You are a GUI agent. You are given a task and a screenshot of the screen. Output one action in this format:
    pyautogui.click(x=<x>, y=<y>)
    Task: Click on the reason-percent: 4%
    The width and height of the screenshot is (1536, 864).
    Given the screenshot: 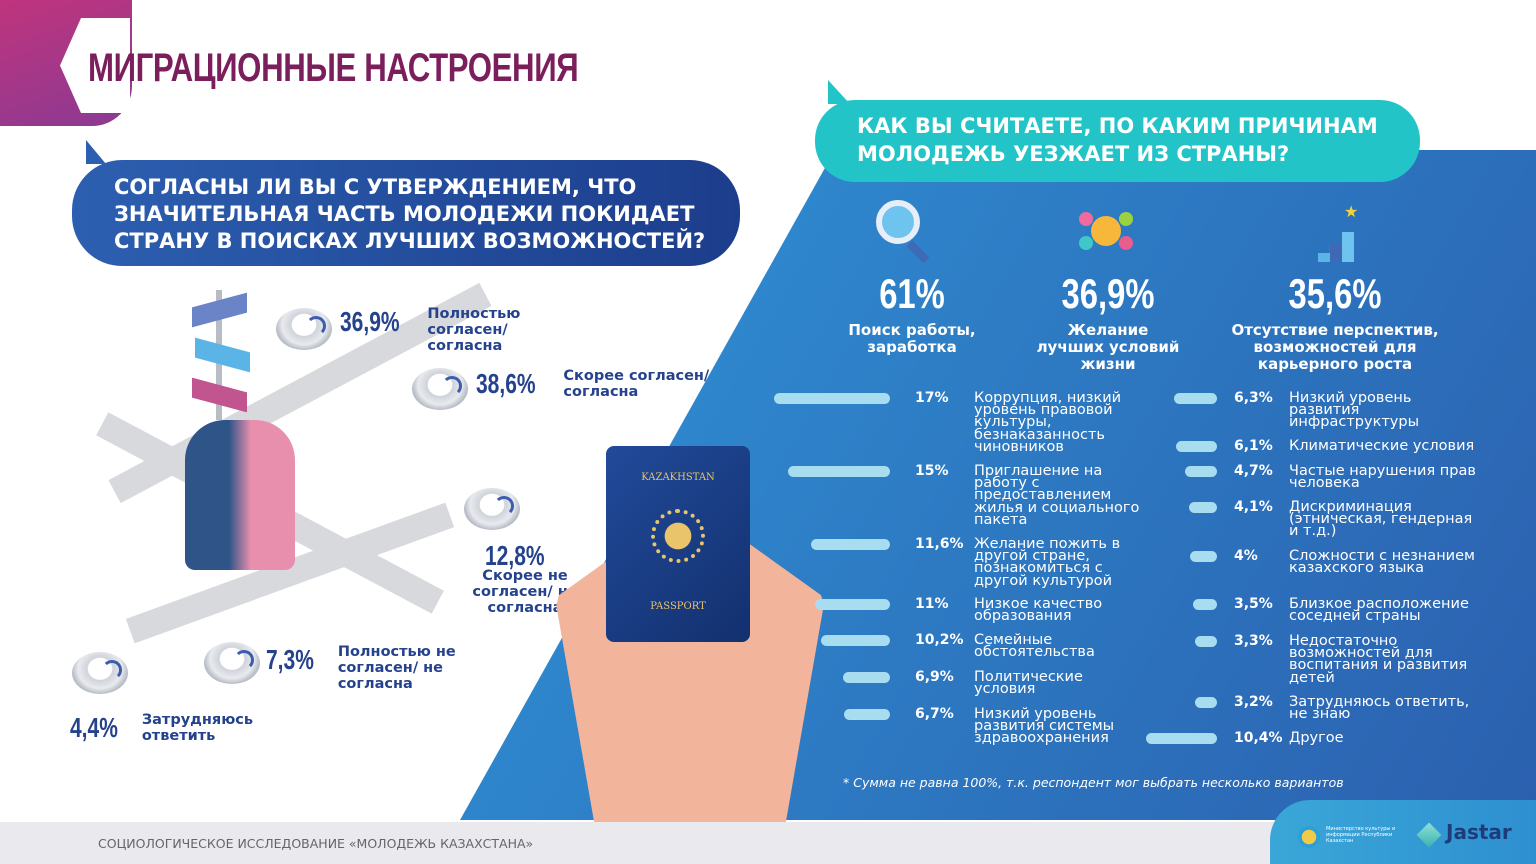 What is the action you would take?
    pyautogui.click(x=1246, y=556)
    